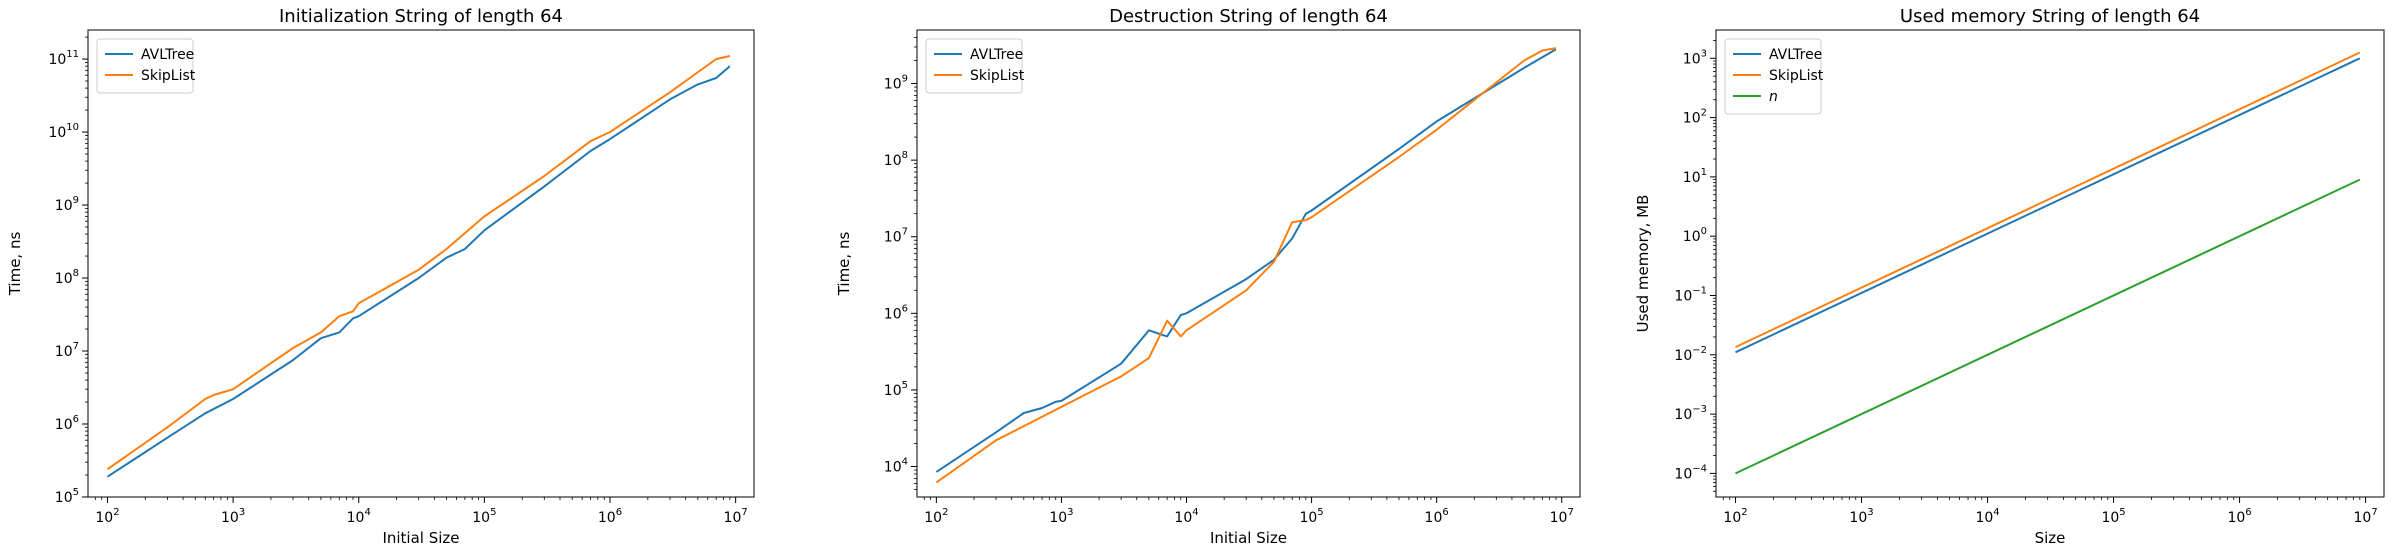  What do you see at coordinates (2050, 538) in the screenshot?
I see `x-axis-label: Size` at bounding box center [2050, 538].